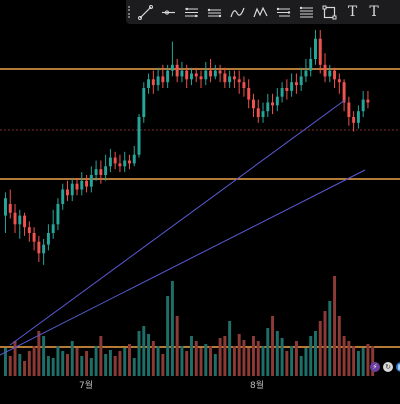 This screenshot has height=404, width=400. I want to click on fib-retracement-icon, so click(283, 11).